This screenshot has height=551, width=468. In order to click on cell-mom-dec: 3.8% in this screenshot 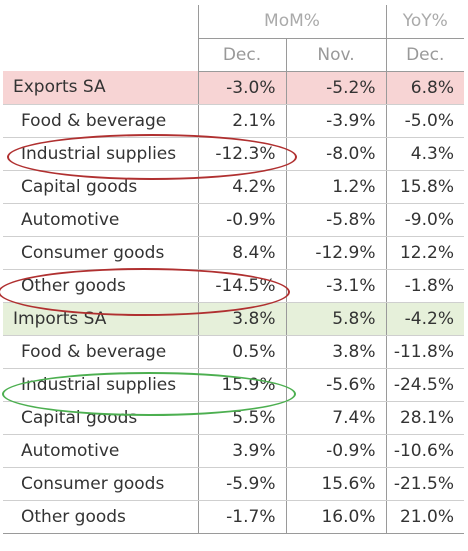, I will do `click(242, 319)`.